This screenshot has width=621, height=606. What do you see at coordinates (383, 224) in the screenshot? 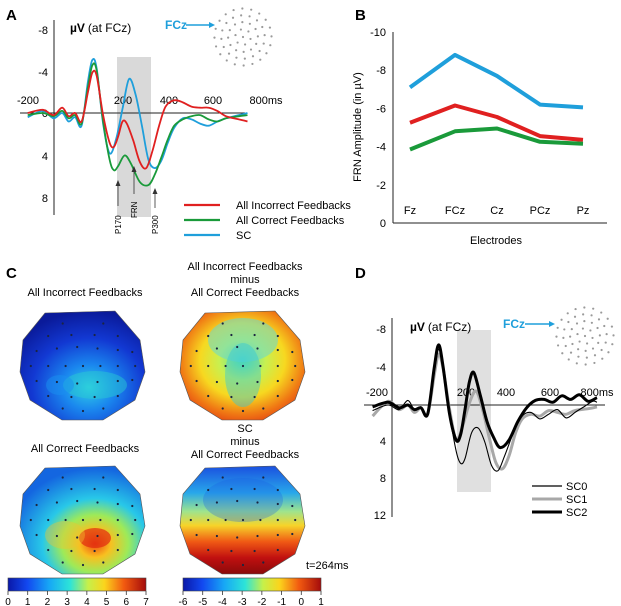
I see `panel-b-y-tick: 0` at bounding box center [383, 224].